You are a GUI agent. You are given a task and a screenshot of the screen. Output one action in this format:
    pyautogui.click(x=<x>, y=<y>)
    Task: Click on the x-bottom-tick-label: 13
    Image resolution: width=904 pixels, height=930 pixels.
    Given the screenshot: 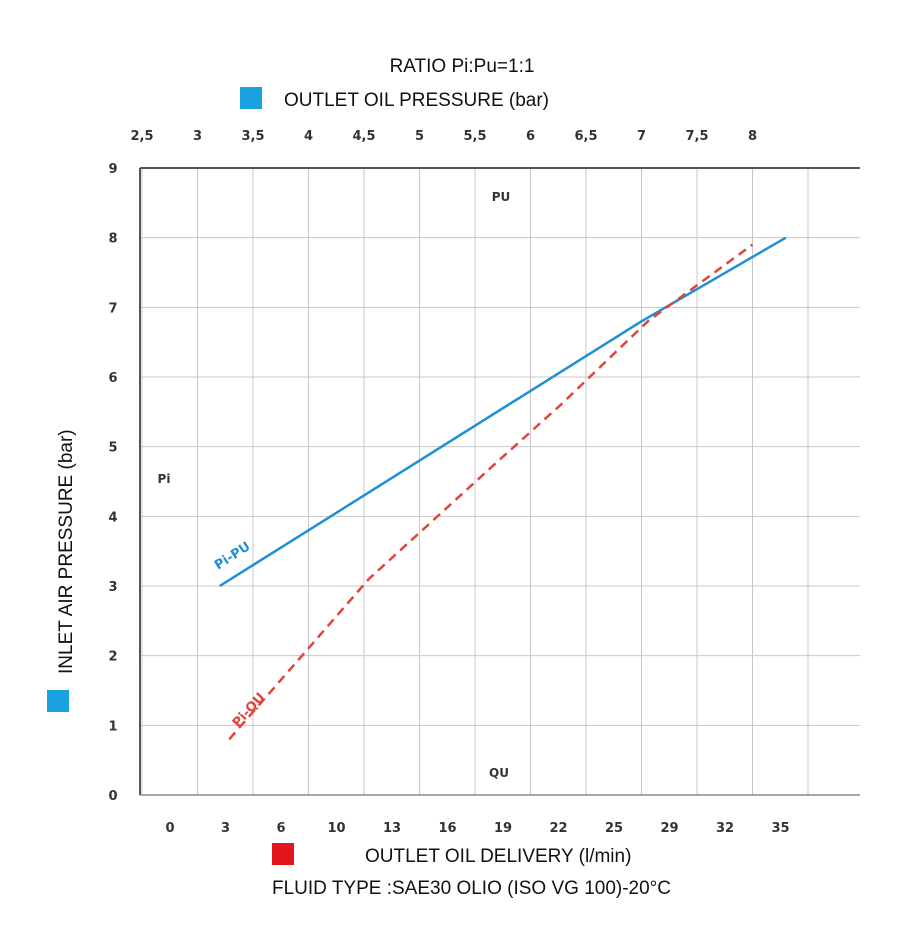 What is the action you would take?
    pyautogui.click(x=392, y=828)
    